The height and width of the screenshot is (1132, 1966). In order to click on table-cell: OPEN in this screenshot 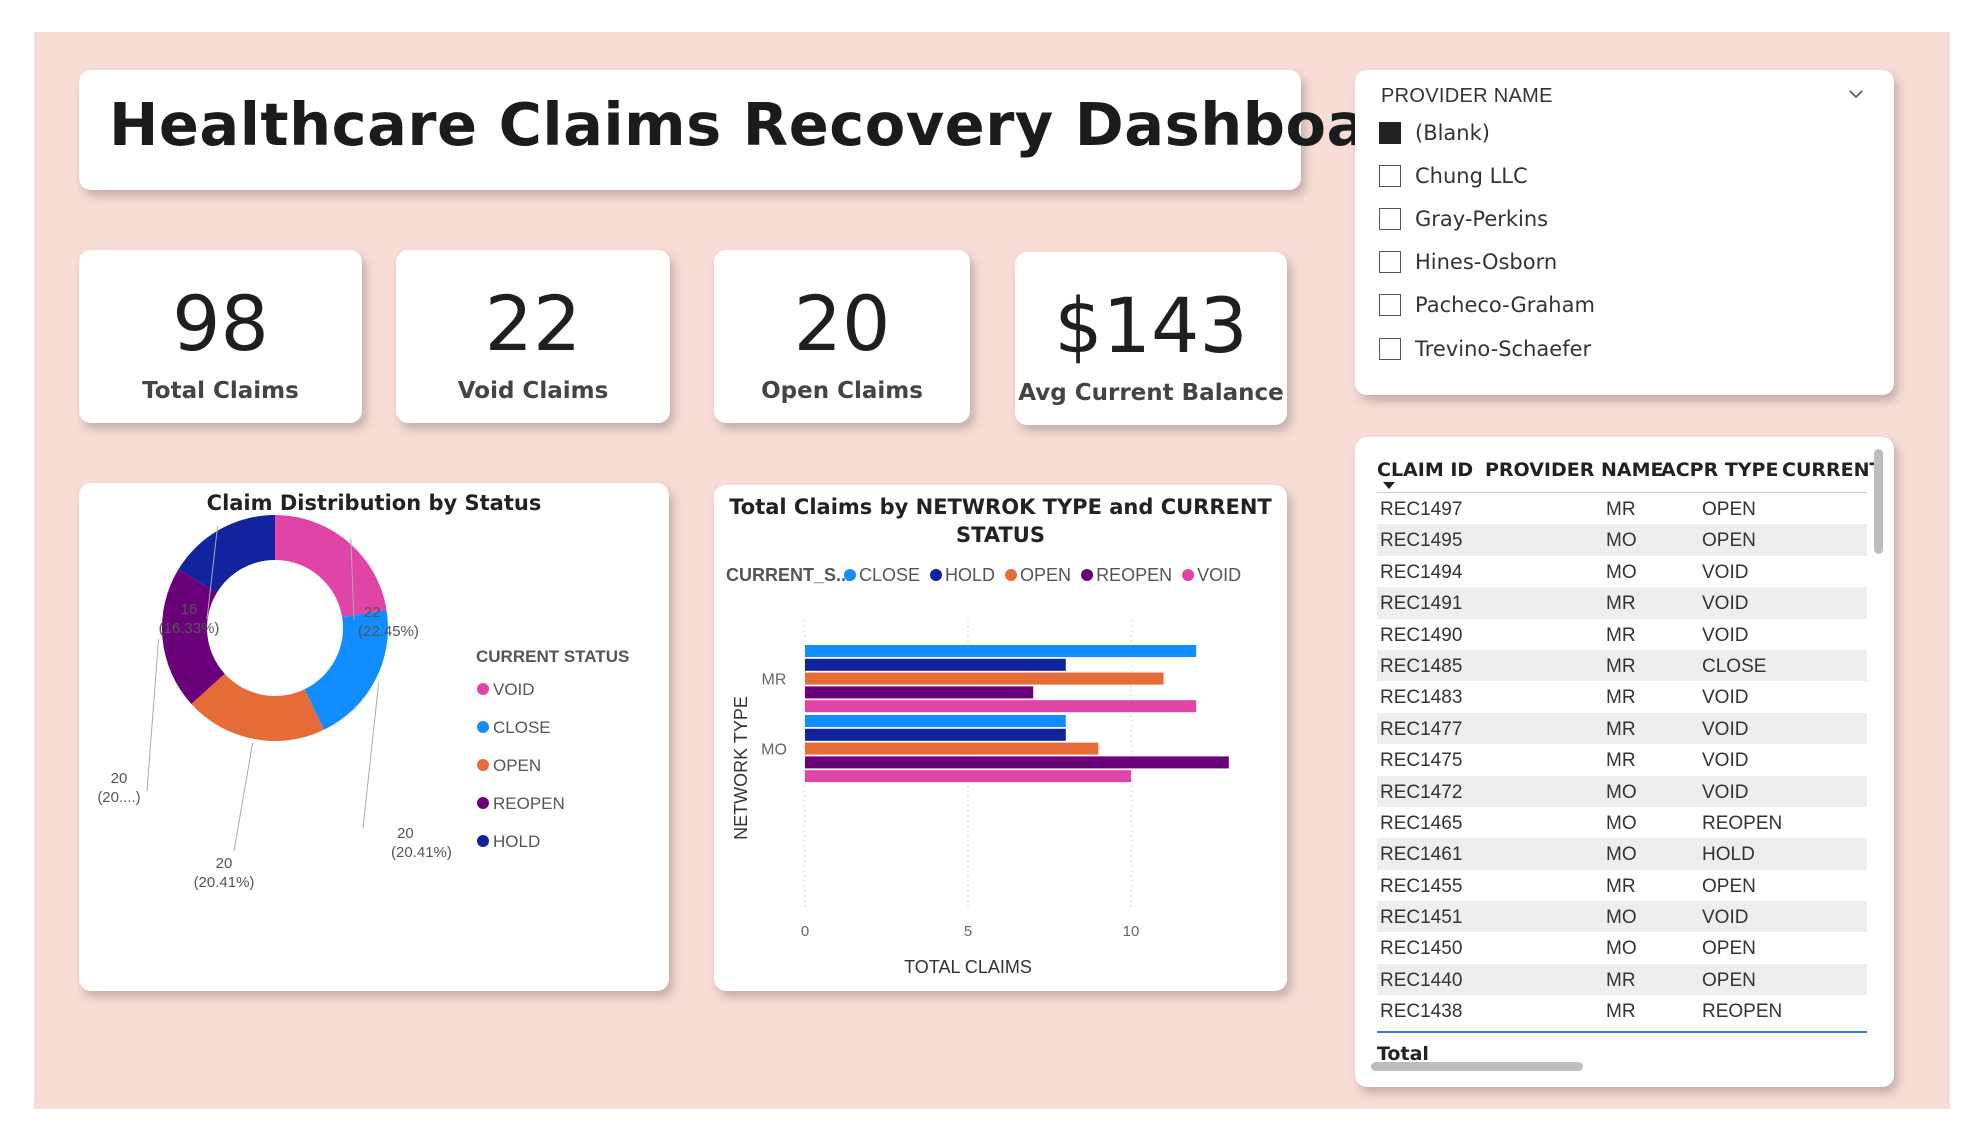, I will do `click(1729, 541)`.